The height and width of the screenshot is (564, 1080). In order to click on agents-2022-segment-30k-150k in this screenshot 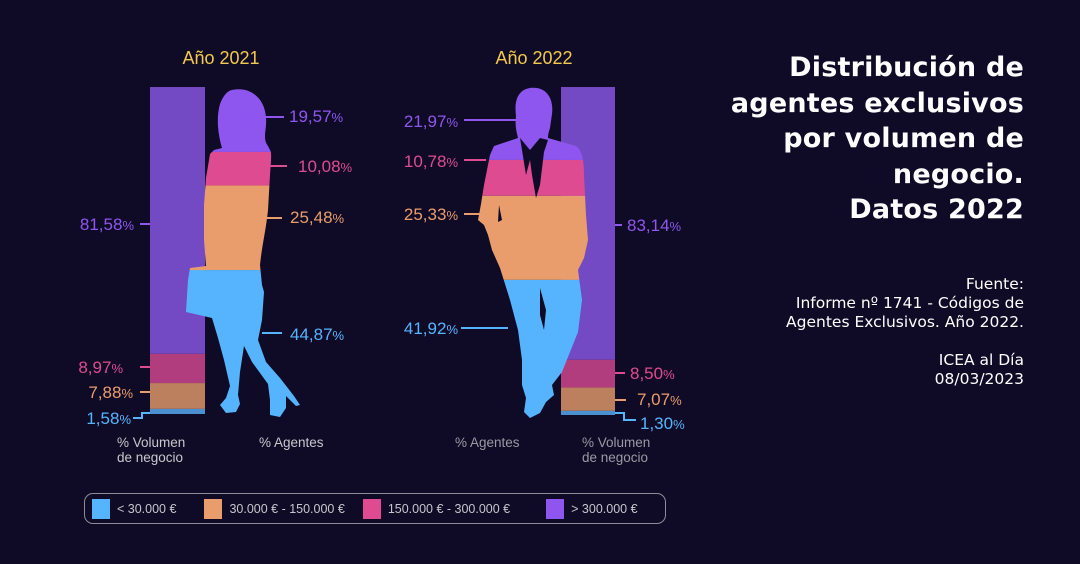, I will do `click(533, 237)`.